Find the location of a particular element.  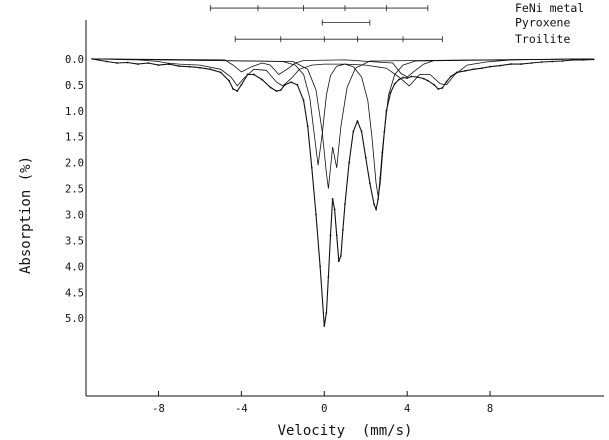

x-axis-label: Velocity (mm/s) is located at coordinates (345, 431).